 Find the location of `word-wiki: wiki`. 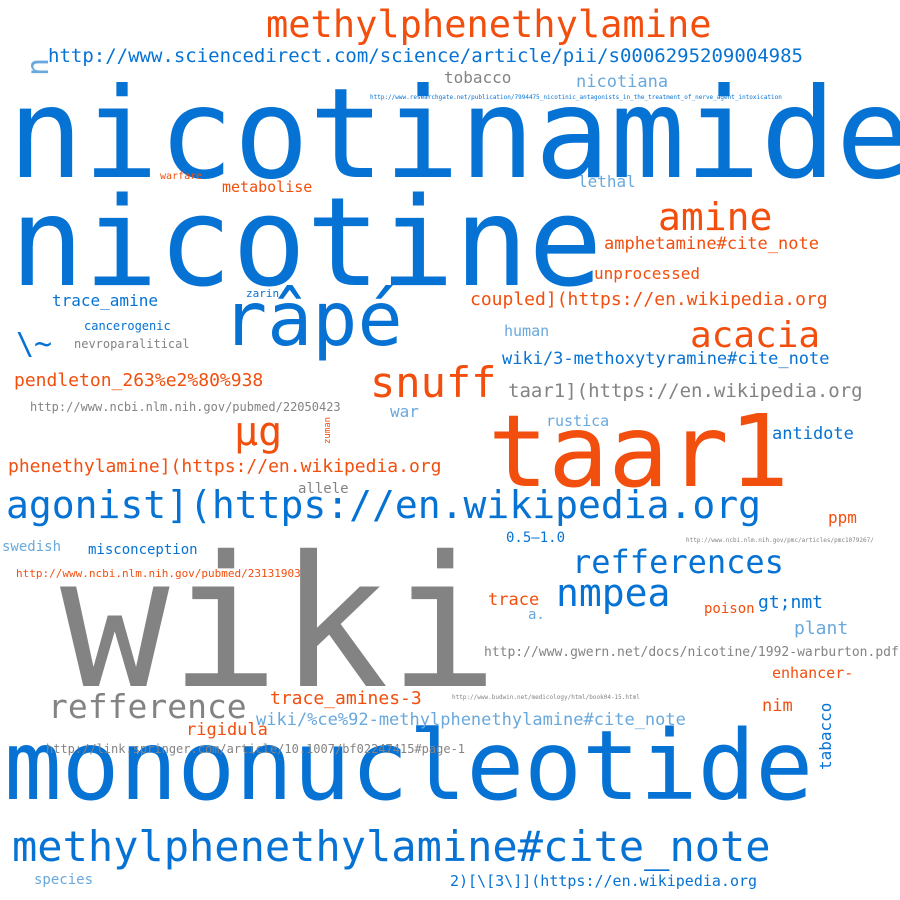

word-wiki: wiki is located at coordinates (279, 623).